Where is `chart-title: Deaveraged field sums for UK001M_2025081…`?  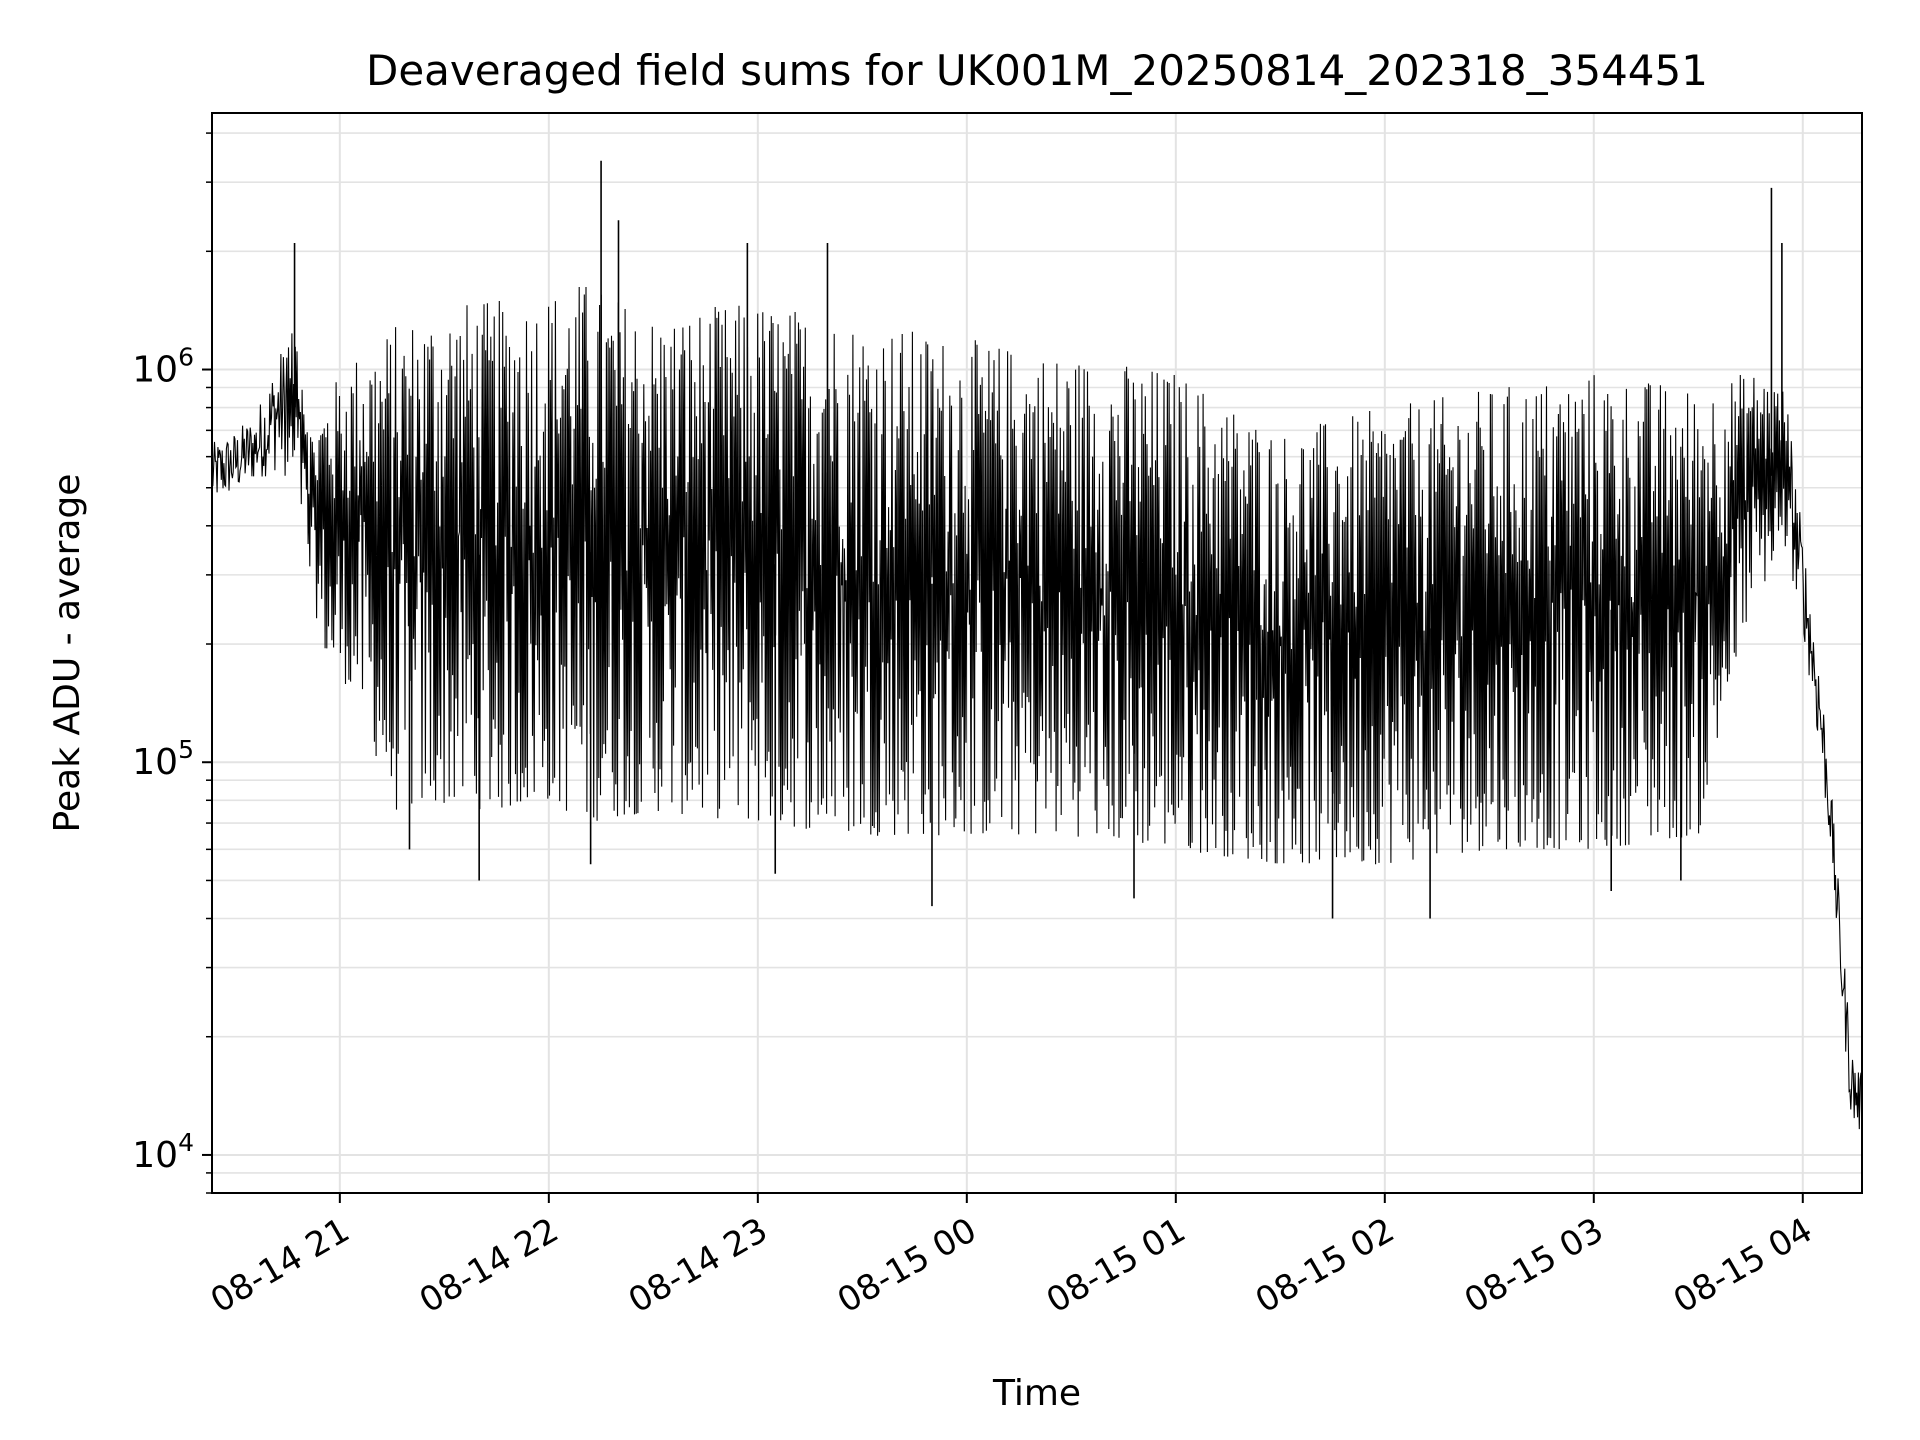
chart-title: Deaveraged field sums for UK001M_2025081… is located at coordinates (1037, 70).